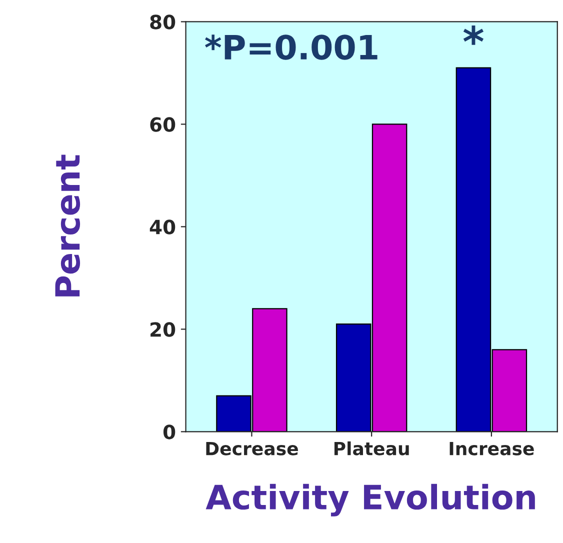 The width and height of the screenshot is (563, 543). Describe the element at coordinates (163, 22) in the screenshot. I see `y-tick-label: 80` at that location.